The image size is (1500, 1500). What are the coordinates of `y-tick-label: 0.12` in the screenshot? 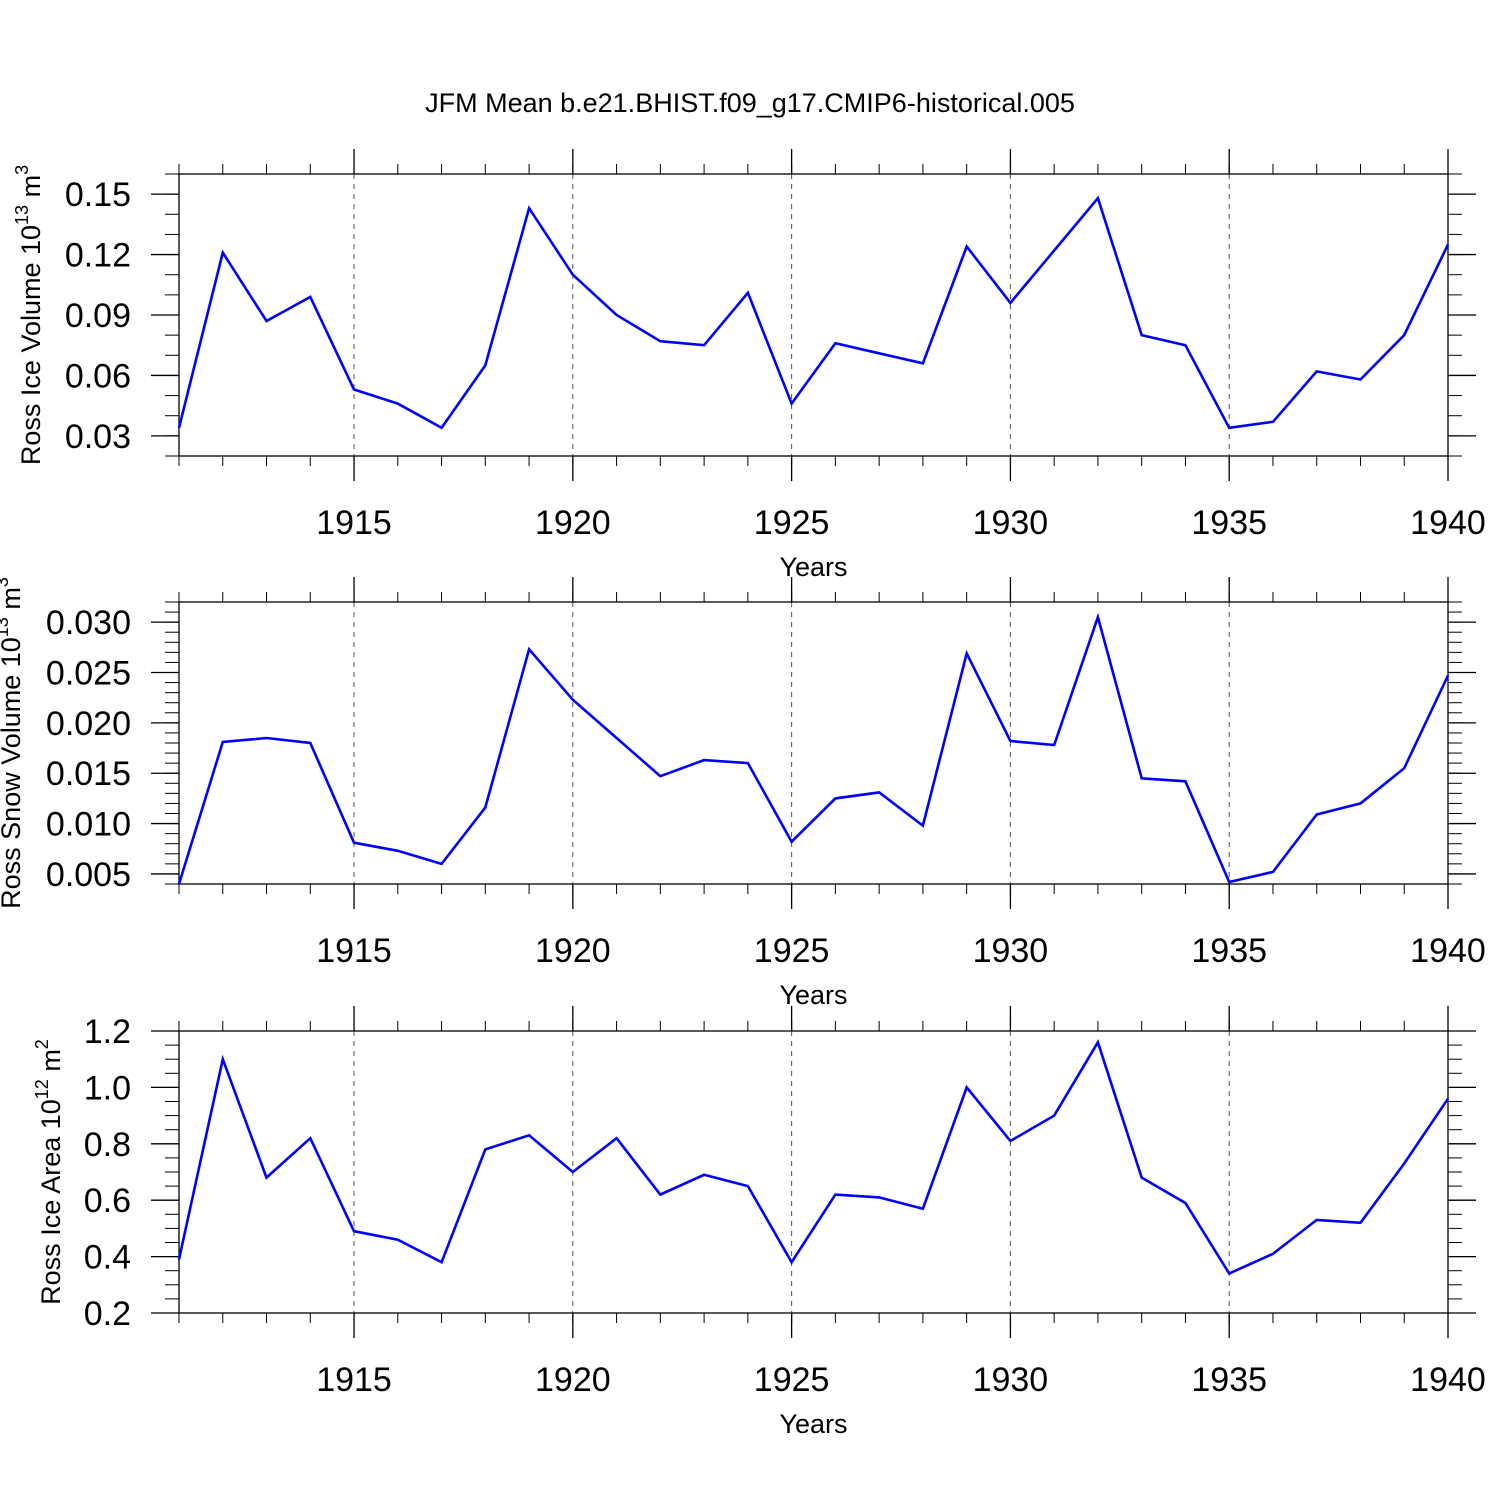 It's located at (98, 256).